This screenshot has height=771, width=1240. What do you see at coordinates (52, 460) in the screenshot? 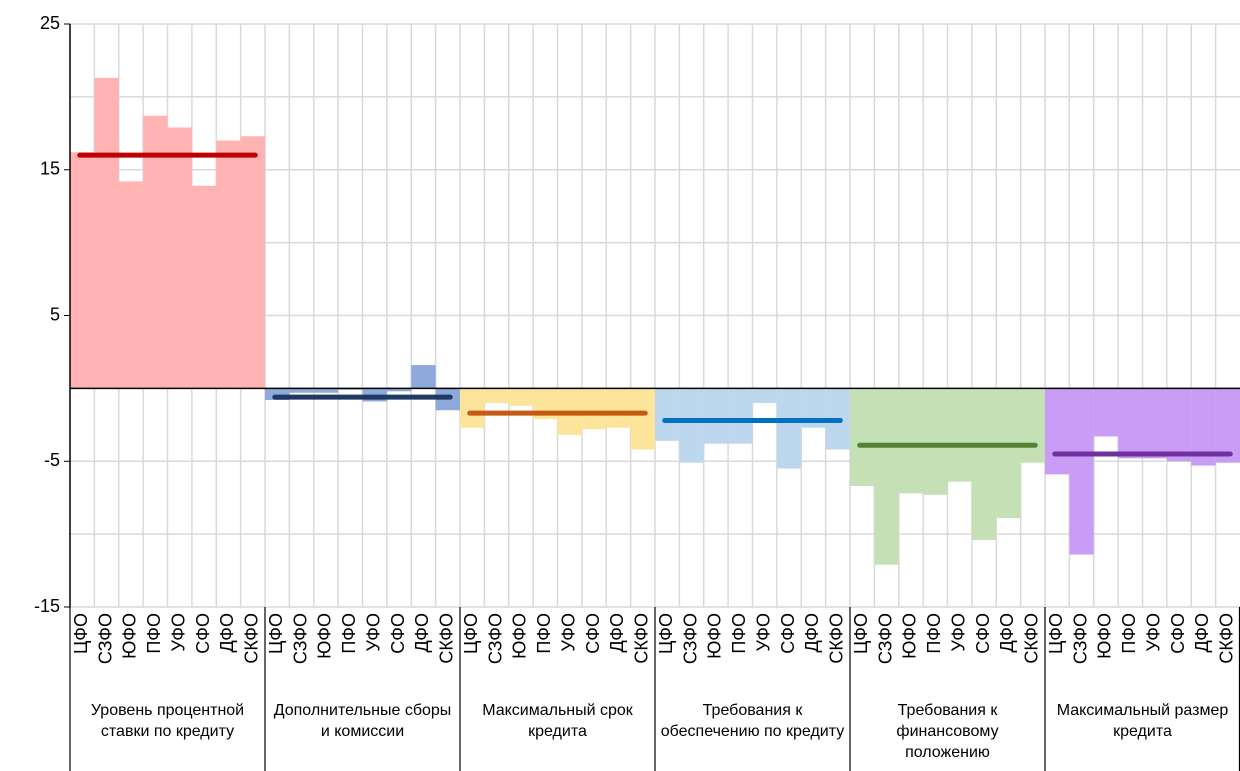
I see `y-tick-label: -5` at bounding box center [52, 460].